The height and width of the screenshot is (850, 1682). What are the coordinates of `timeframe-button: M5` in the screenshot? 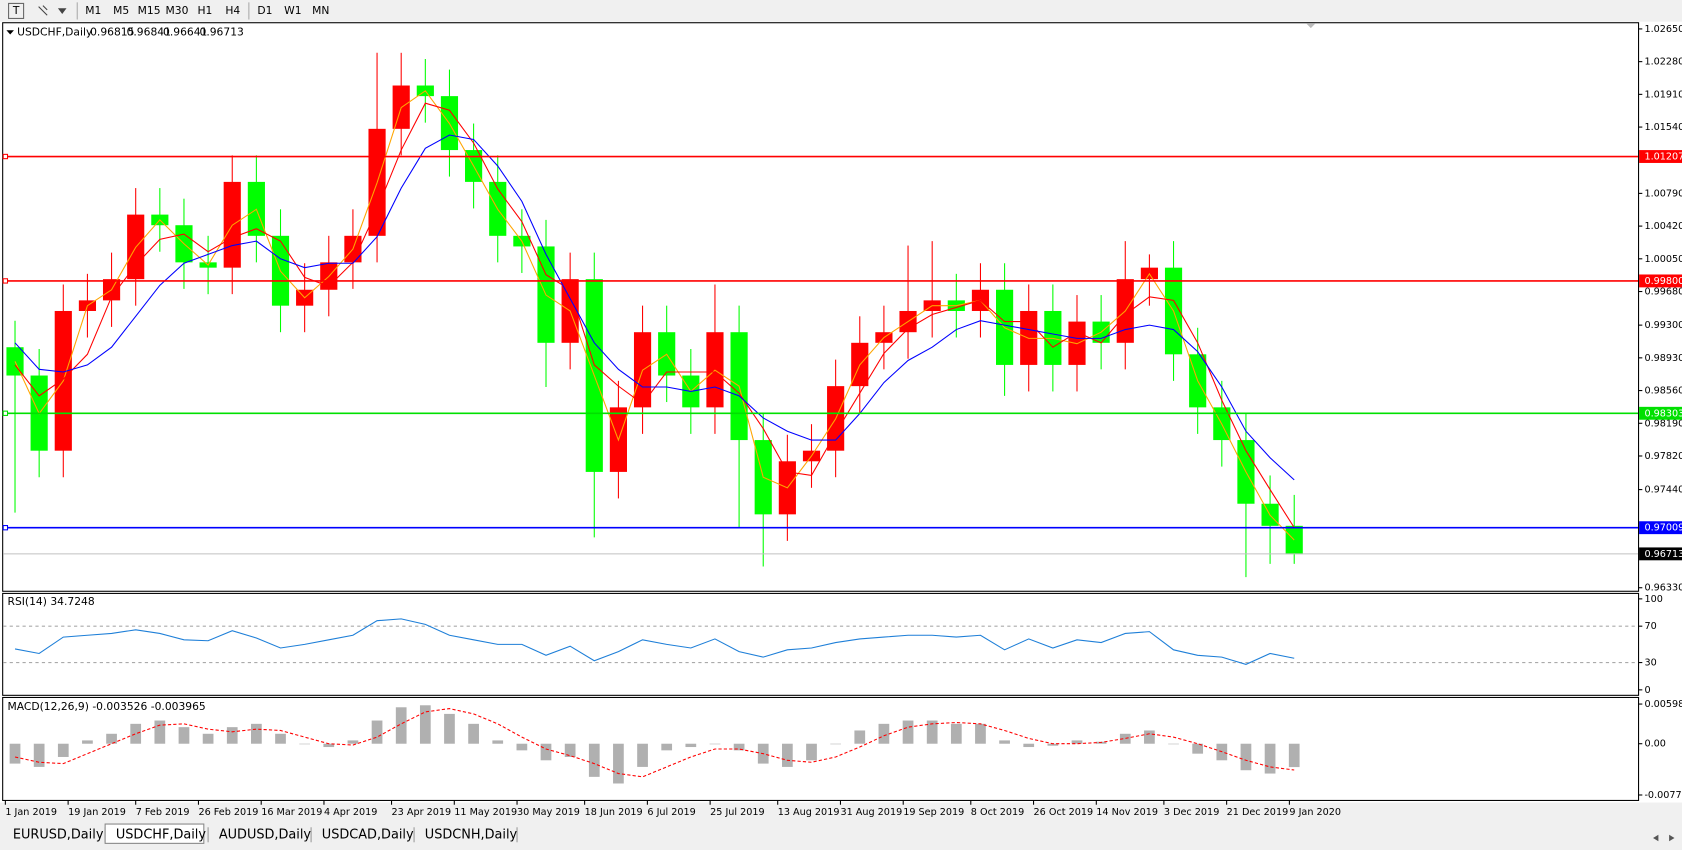 It's located at (121, 10).